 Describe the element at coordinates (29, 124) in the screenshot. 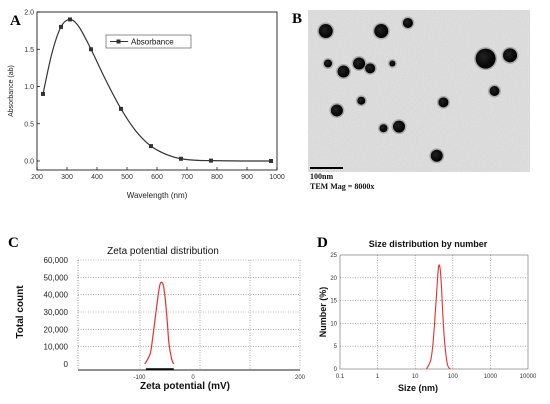

I see `y-tick-label: 0.5` at that location.